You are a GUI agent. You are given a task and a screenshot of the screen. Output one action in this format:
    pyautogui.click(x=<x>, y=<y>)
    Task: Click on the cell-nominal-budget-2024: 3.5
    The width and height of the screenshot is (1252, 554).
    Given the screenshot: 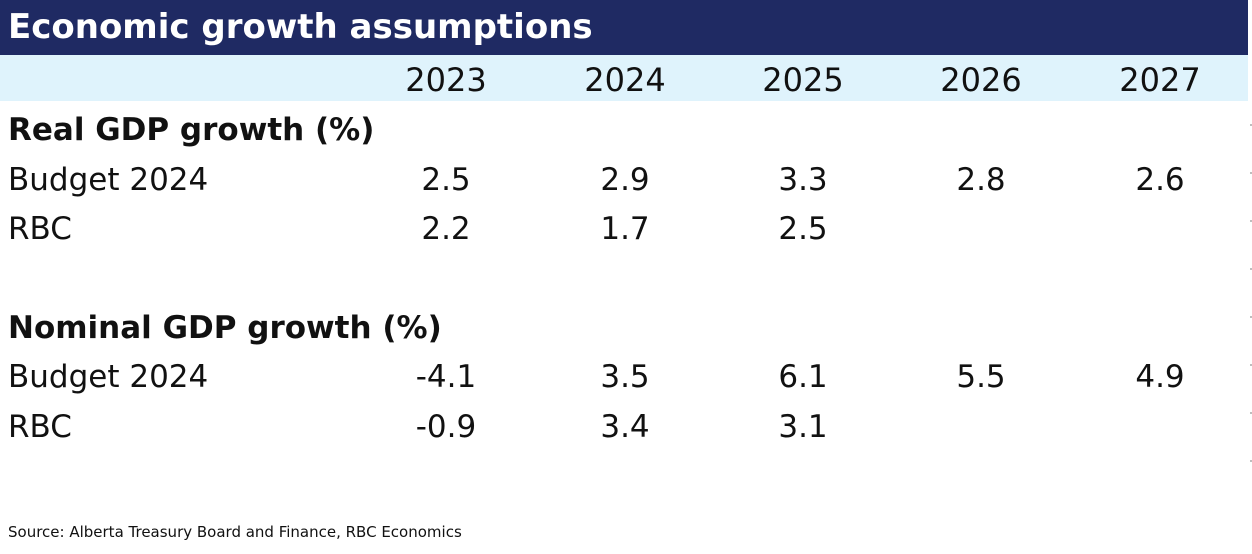 What is the action you would take?
    pyautogui.click(x=625, y=377)
    